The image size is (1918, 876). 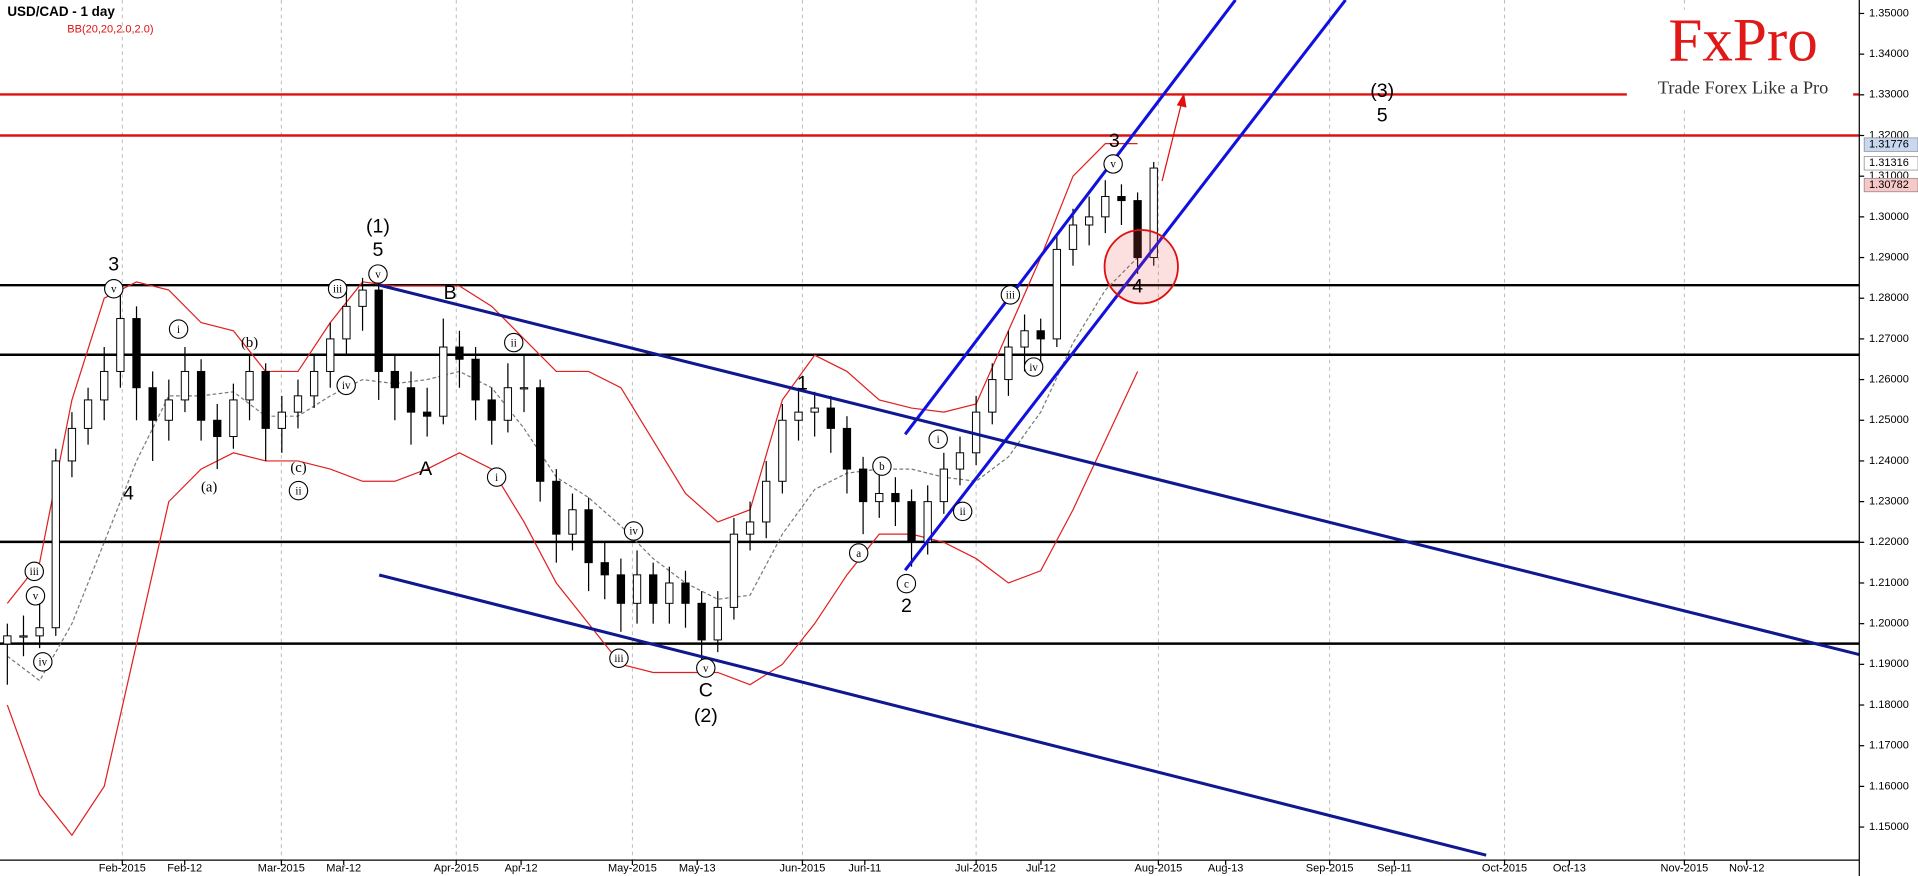 What do you see at coordinates (496, 478) in the screenshot?
I see `wave-label: i` at bounding box center [496, 478].